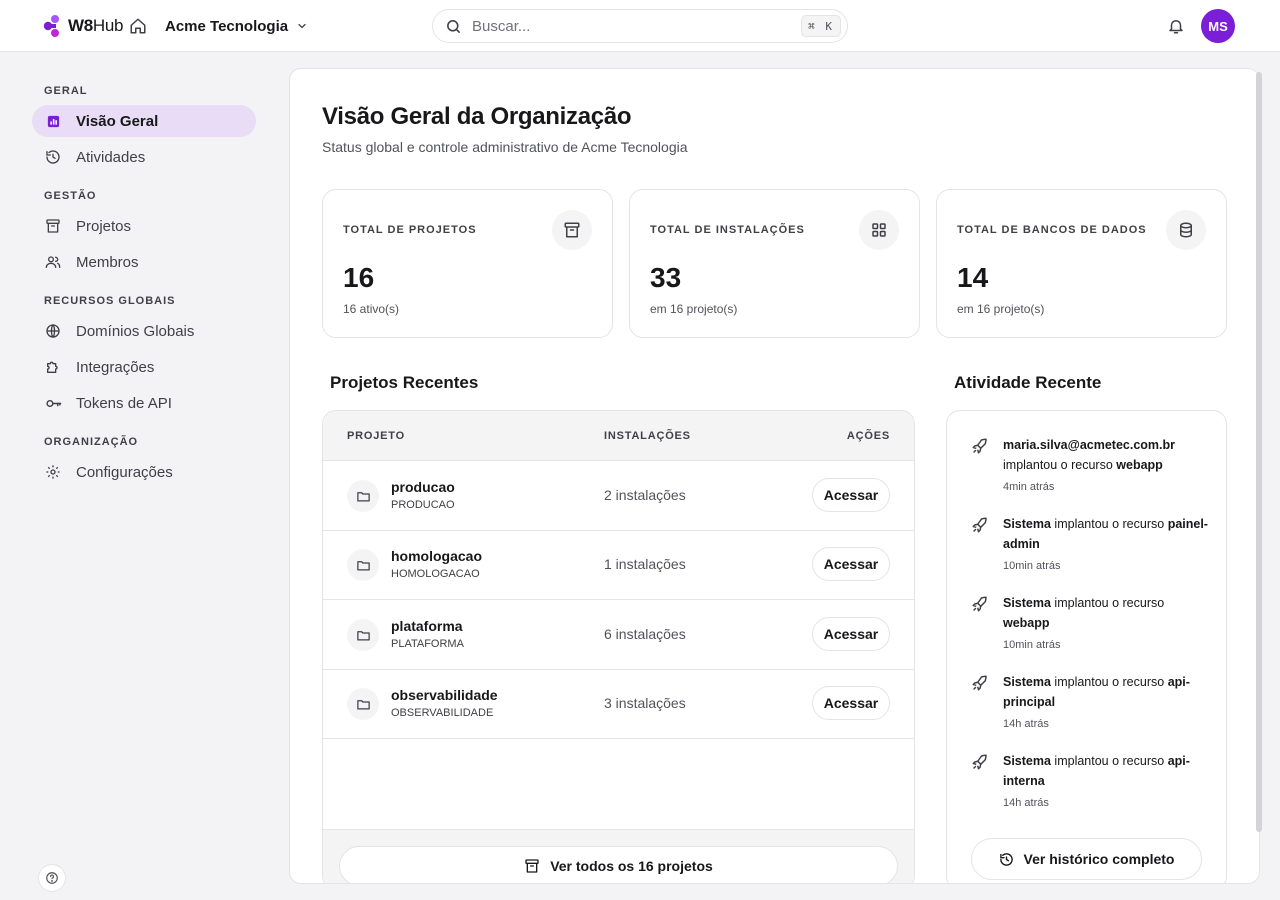 The width and height of the screenshot is (1280, 900). I want to click on sidebar-item-membros: Membros, so click(144, 262).